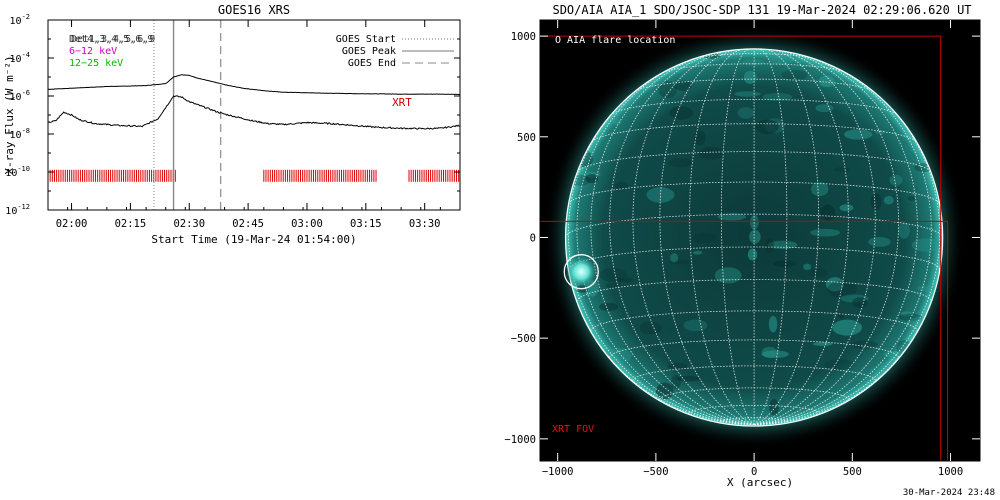 The image size is (1000, 500). I want to click on flare-location-marker, so click(581, 272).